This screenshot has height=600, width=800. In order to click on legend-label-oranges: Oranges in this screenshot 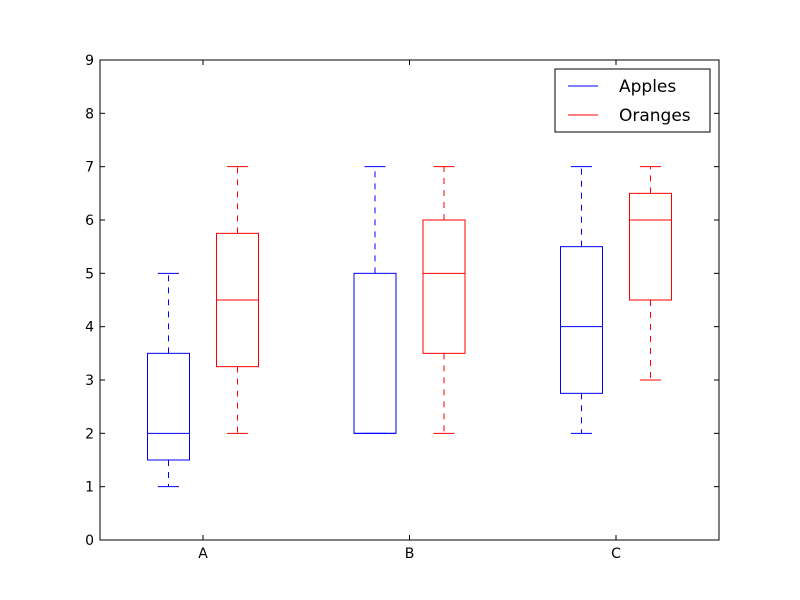, I will do `click(655, 116)`.